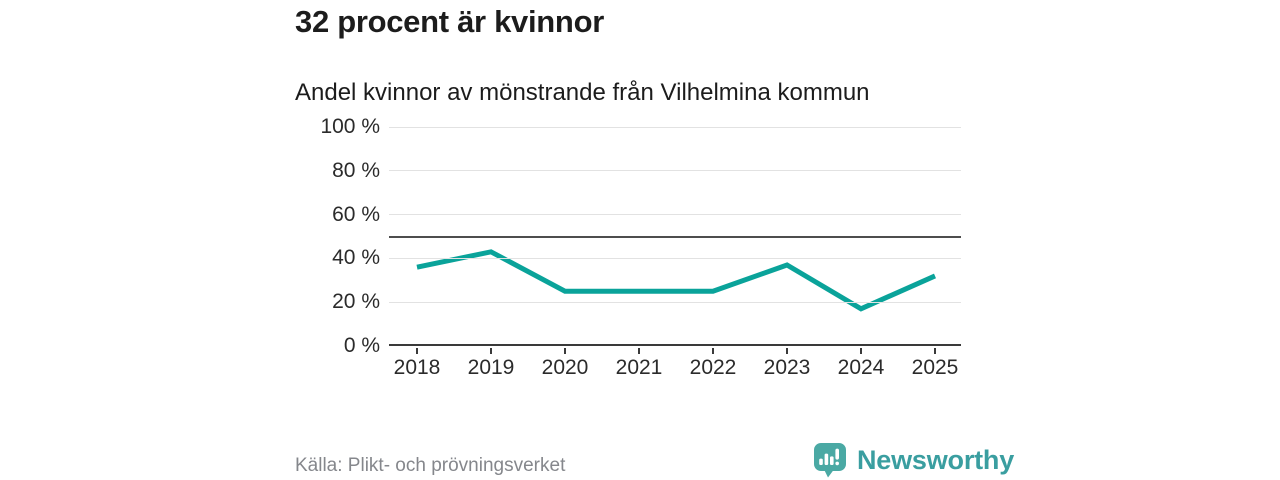 This screenshot has height=480, width=1280. Describe the element at coordinates (350, 126) in the screenshot. I see `y-axis-label: 100 %` at that location.